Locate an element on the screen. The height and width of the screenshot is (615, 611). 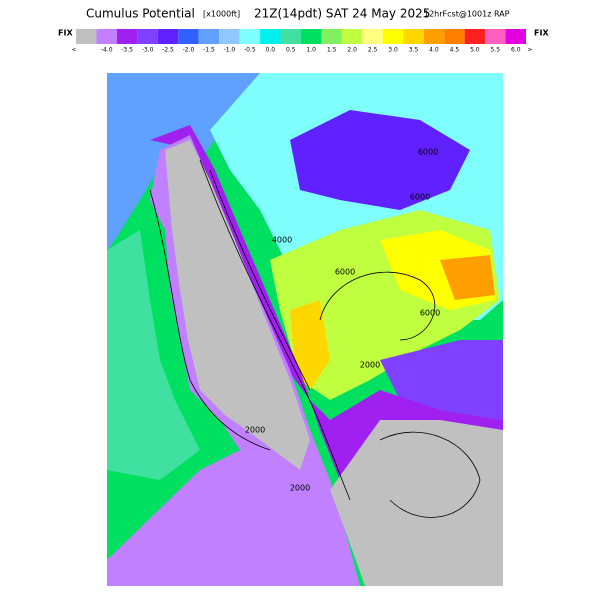
legend-label: -3.5 is located at coordinates (127, 50).